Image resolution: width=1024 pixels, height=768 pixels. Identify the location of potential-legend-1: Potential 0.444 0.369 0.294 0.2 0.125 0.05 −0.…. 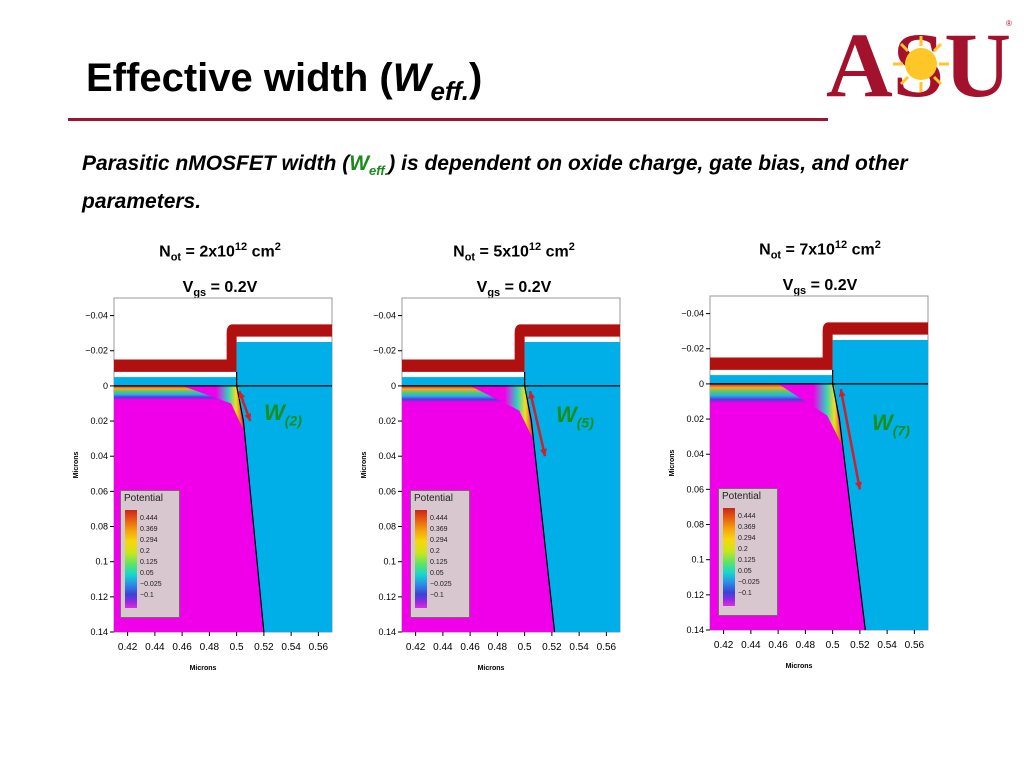
(150, 554).